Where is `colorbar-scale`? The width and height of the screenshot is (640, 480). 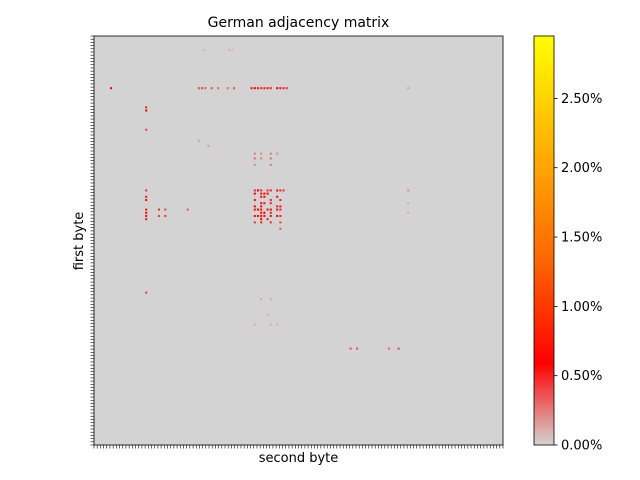 colorbar-scale is located at coordinates (544, 240).